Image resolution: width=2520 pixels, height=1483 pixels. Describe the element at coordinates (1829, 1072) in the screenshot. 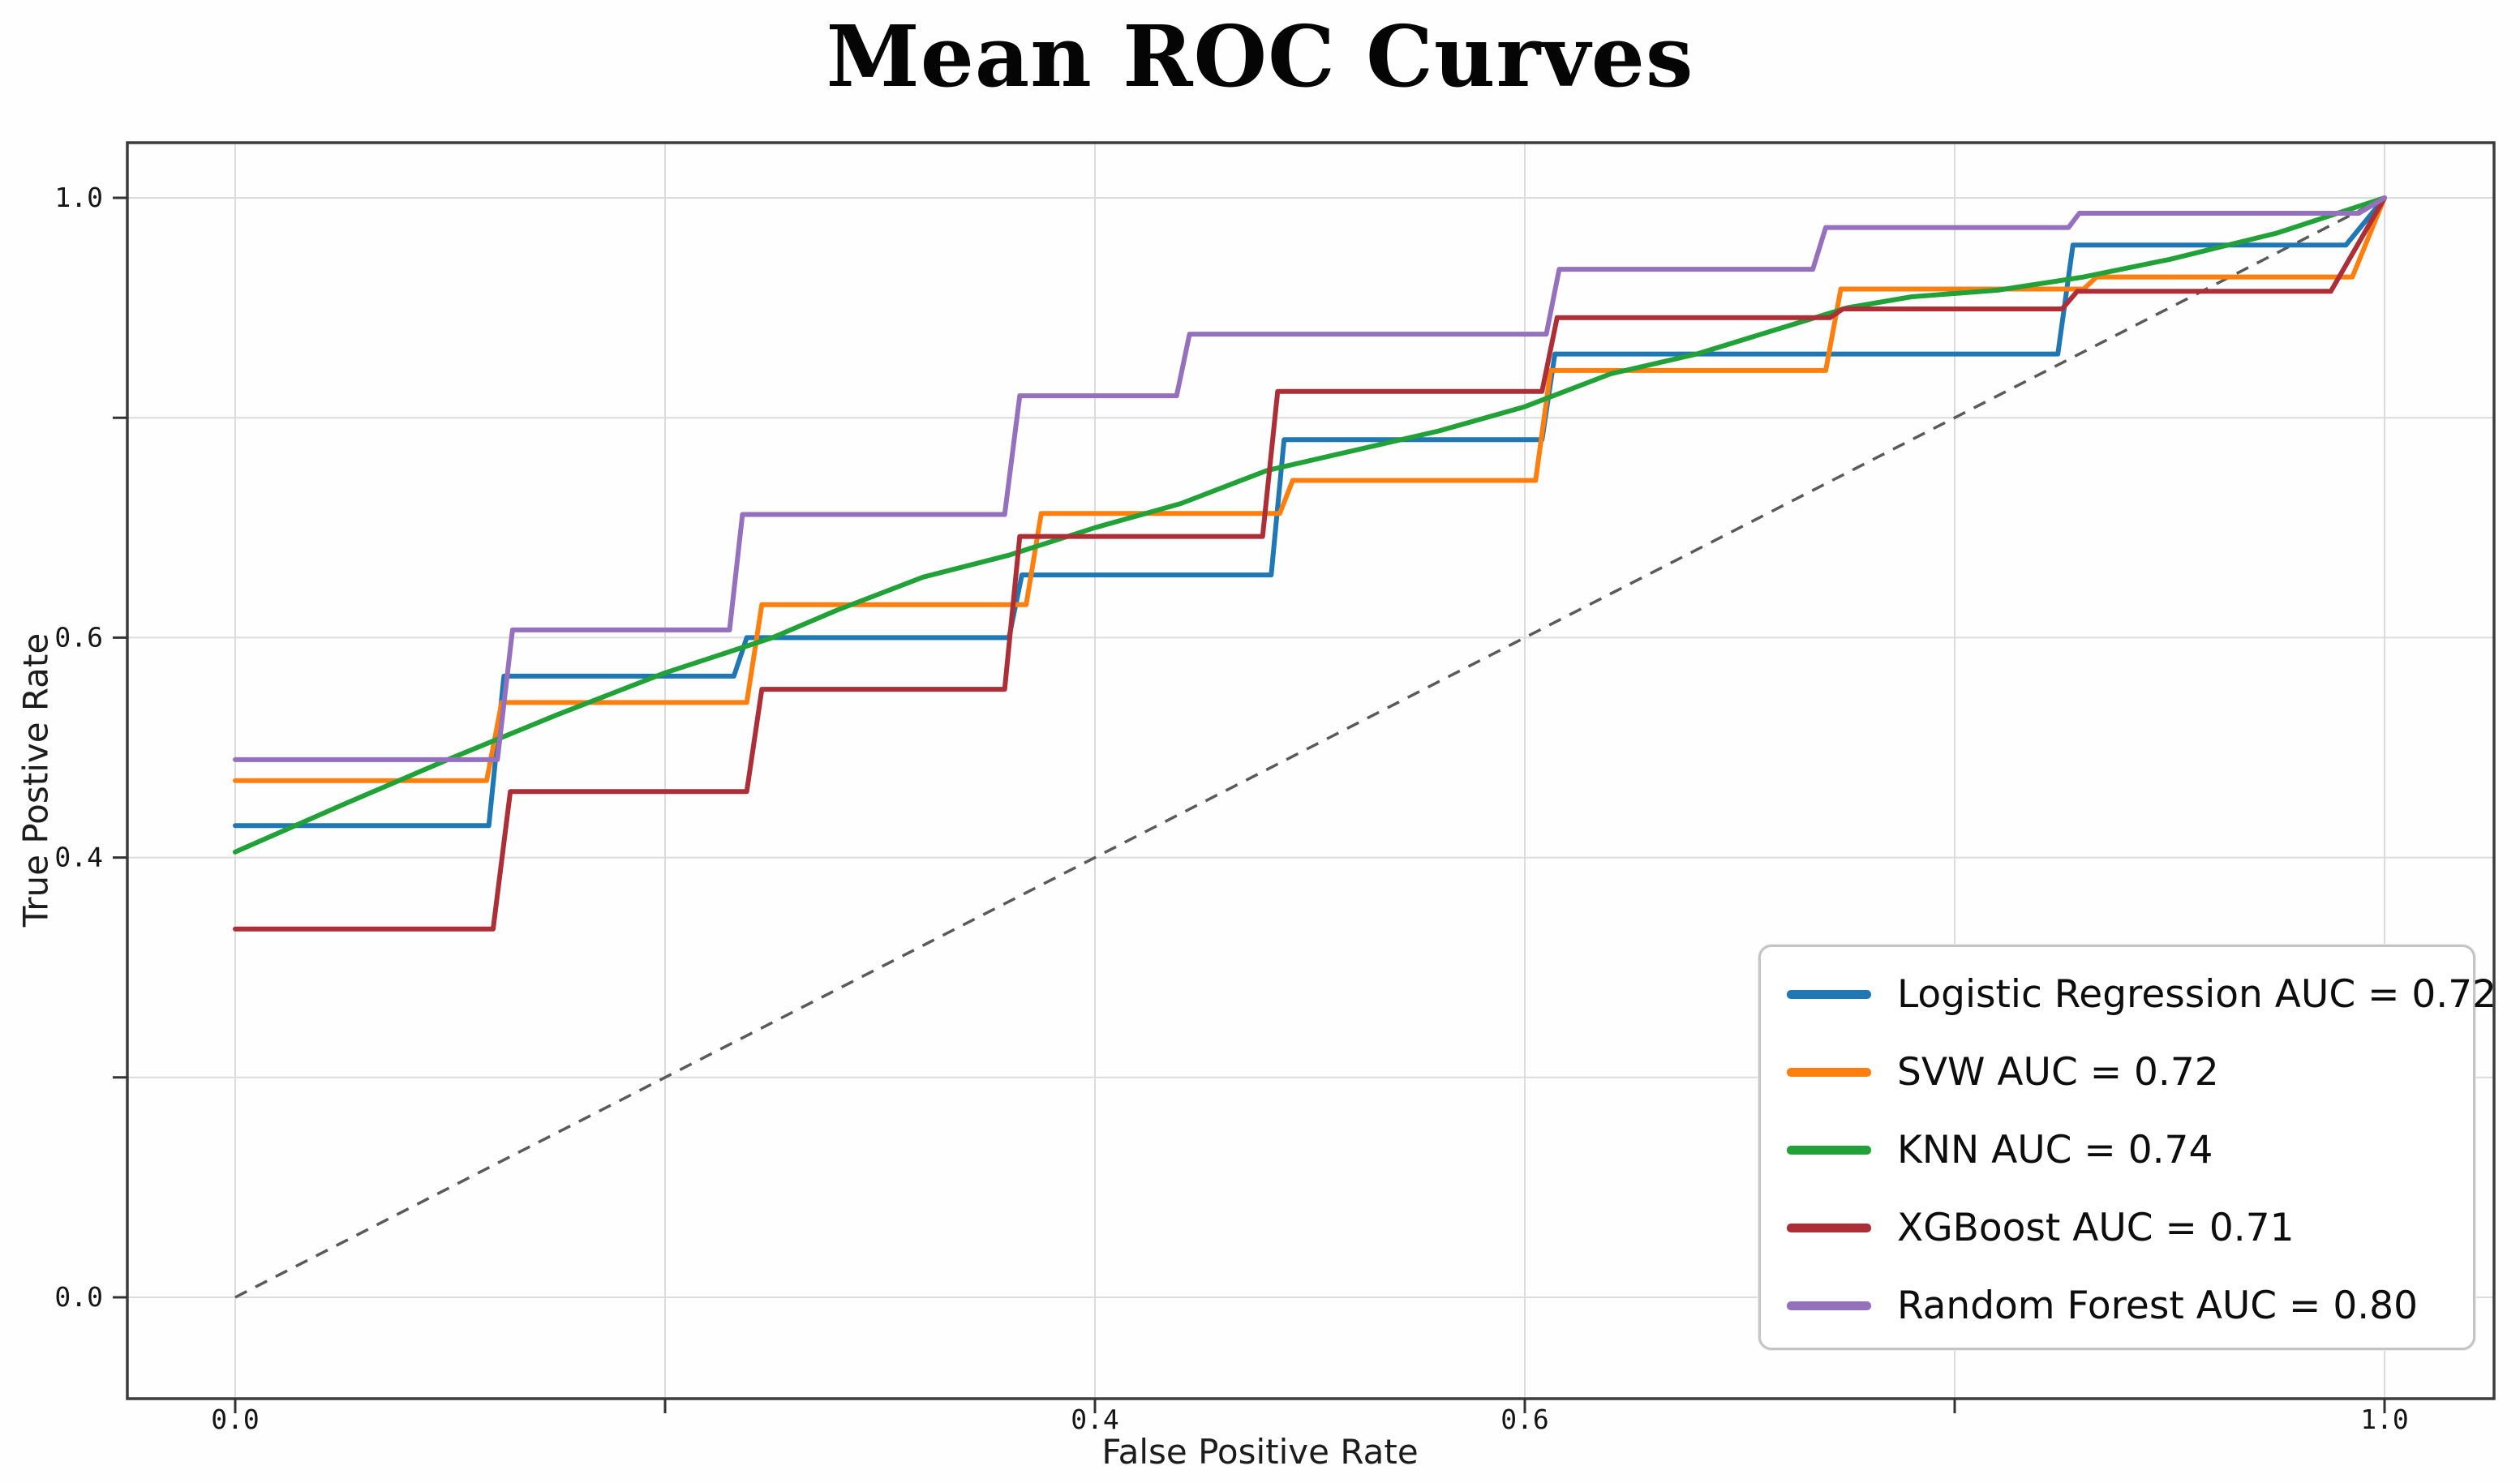

I see `legend-swatch-svw` at that location.